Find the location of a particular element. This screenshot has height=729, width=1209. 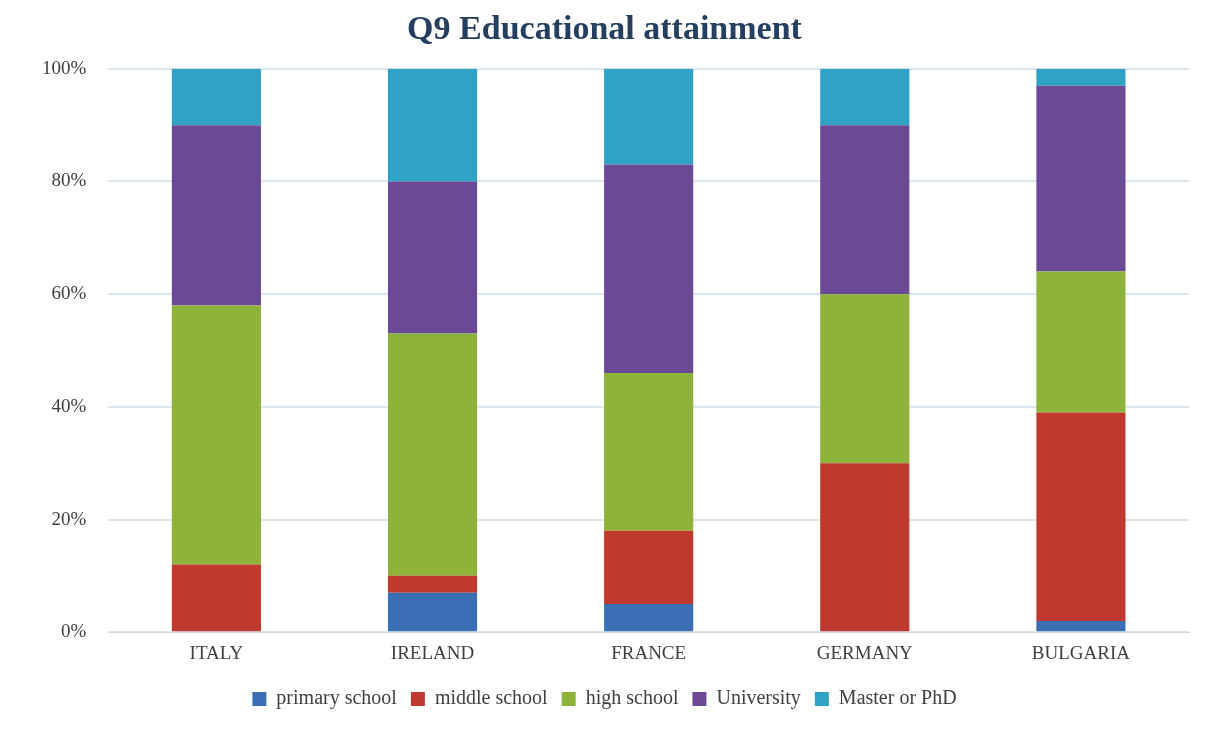

y-tick-label: 60% is located at coordinates (69, 293).